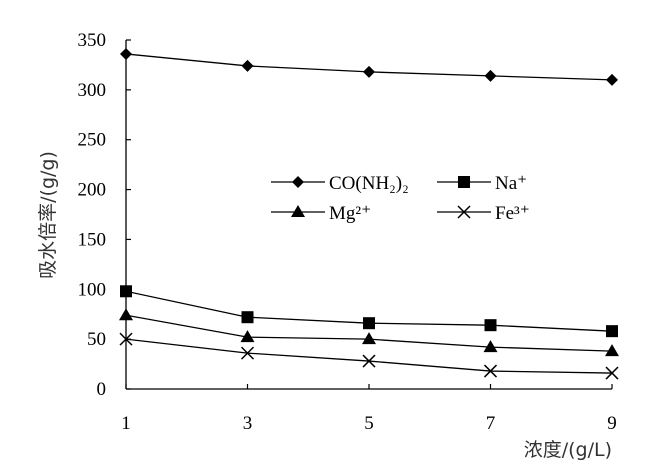  Describe the element at coordinates (96, 339) in the screenshot. I see `y-tick-label: 50` at that location.